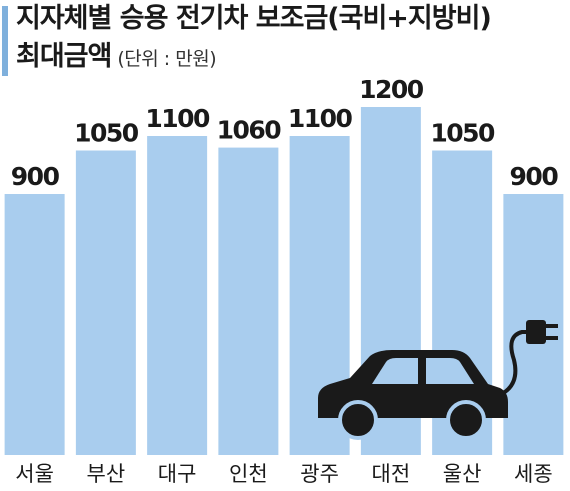 This screenshot has height=491, width=570. I want to click on value-label-1: 1050, so click(106, 133).